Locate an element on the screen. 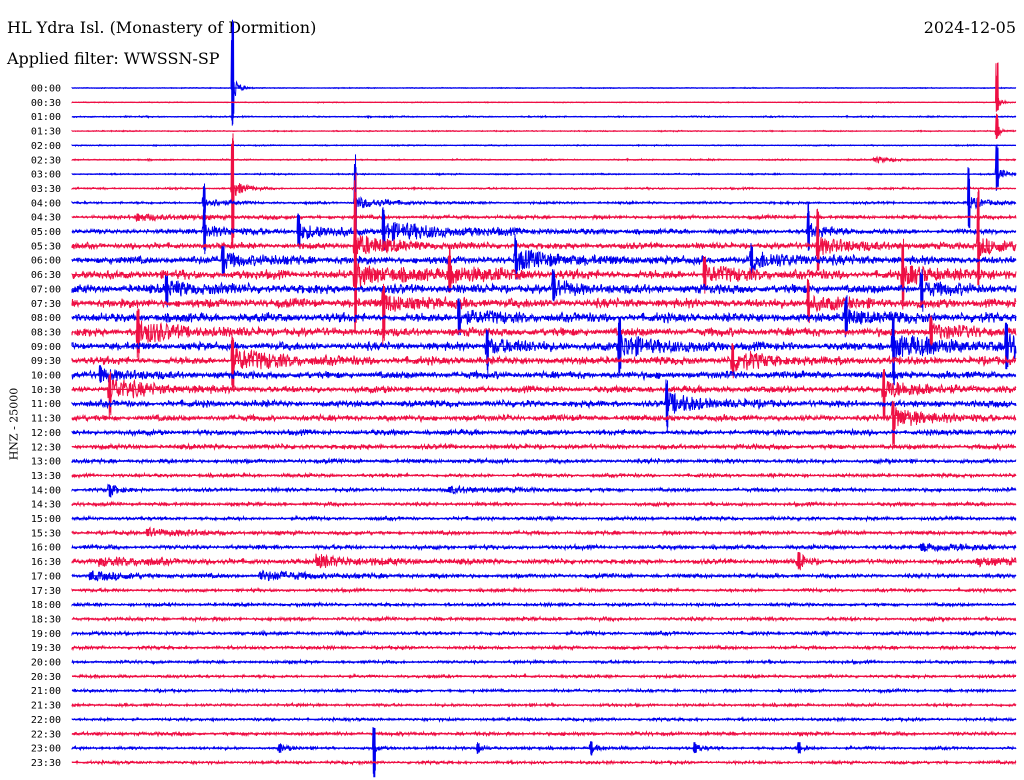 The width and height of the screenshot is (1024, 780). time-tick-label: 04:30 is located at coordinates (46, 218).